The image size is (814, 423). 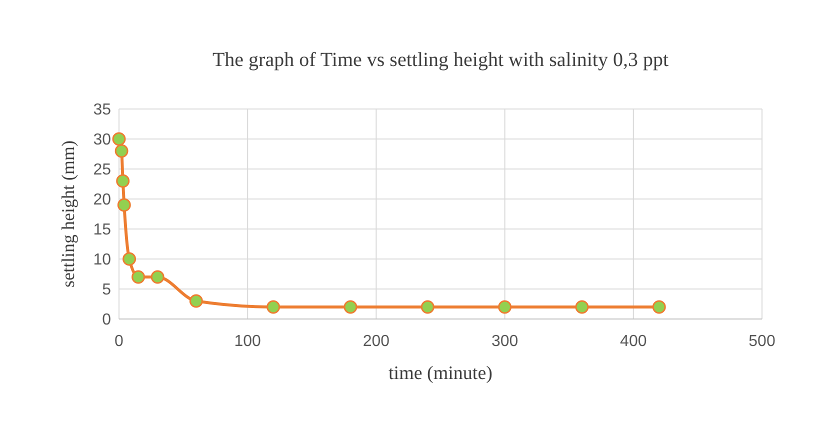 What do you see at coordinates (102, 110) in the screenshot?
I see `y-tick-label: 35` at bounding box center [102, 110].